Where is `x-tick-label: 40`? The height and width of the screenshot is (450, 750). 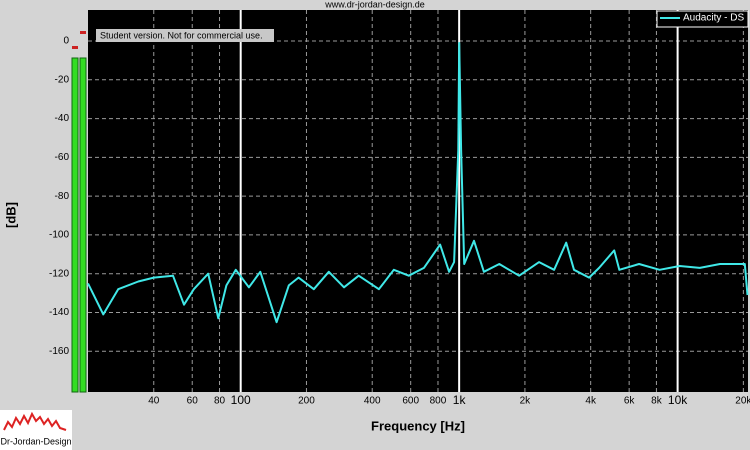 x-tick-label: 40 is located at coordinates (154, 401).